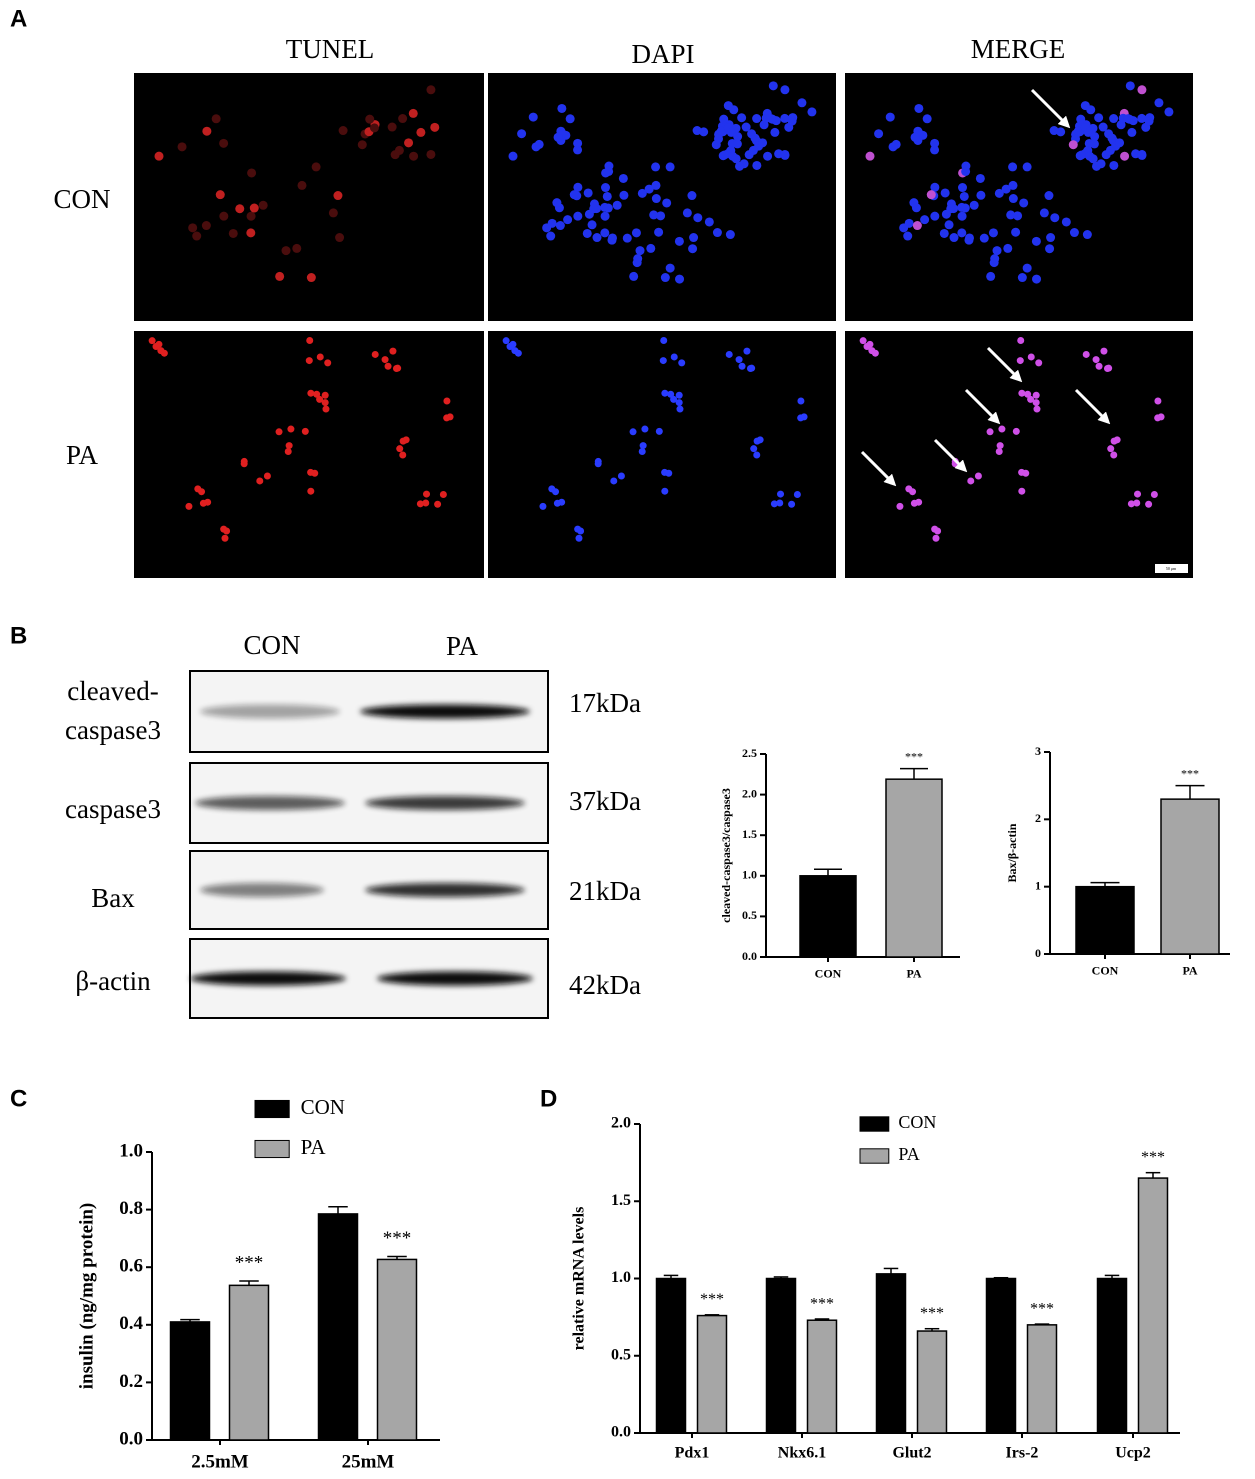  I want to click on arrow, so click(1004, 364).